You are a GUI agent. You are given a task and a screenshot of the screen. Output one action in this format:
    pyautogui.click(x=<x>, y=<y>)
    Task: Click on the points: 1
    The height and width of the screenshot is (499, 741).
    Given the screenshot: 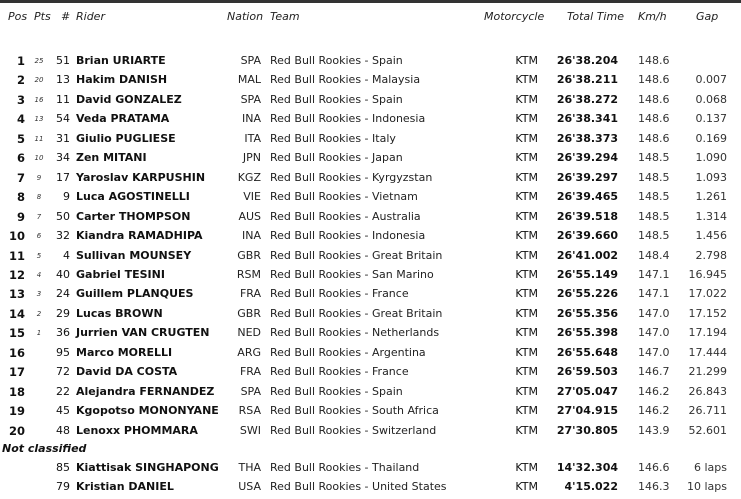 What is the action you would take?
    pyautogui.click(x=39, y=333)
    